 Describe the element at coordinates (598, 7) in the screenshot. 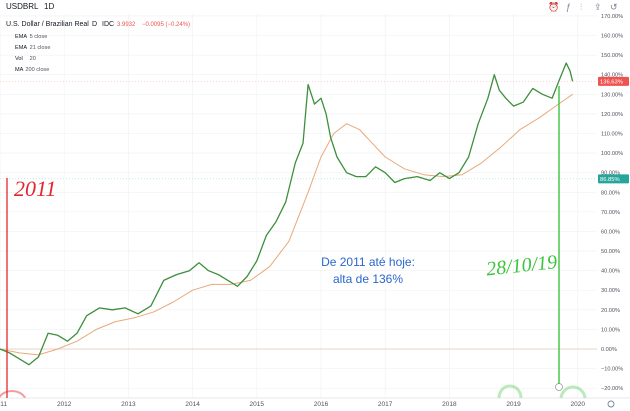

I see `publish-icon: ⇪` at that location.